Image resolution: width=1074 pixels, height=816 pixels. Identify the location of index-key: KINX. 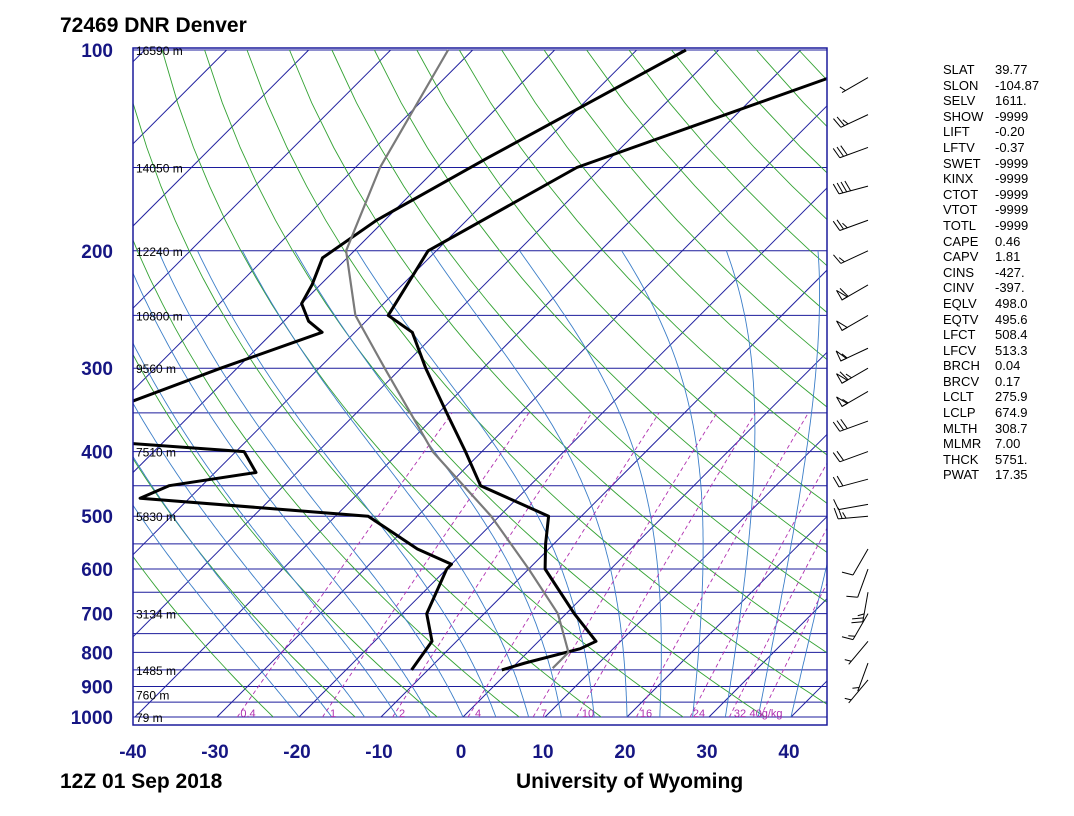
(958, 179).